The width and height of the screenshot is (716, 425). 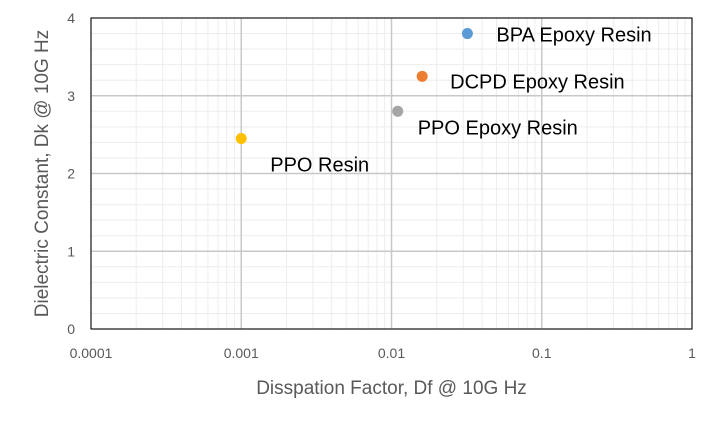 I want to click on x-tick-label: 0.001, so click(x=241, y=353).